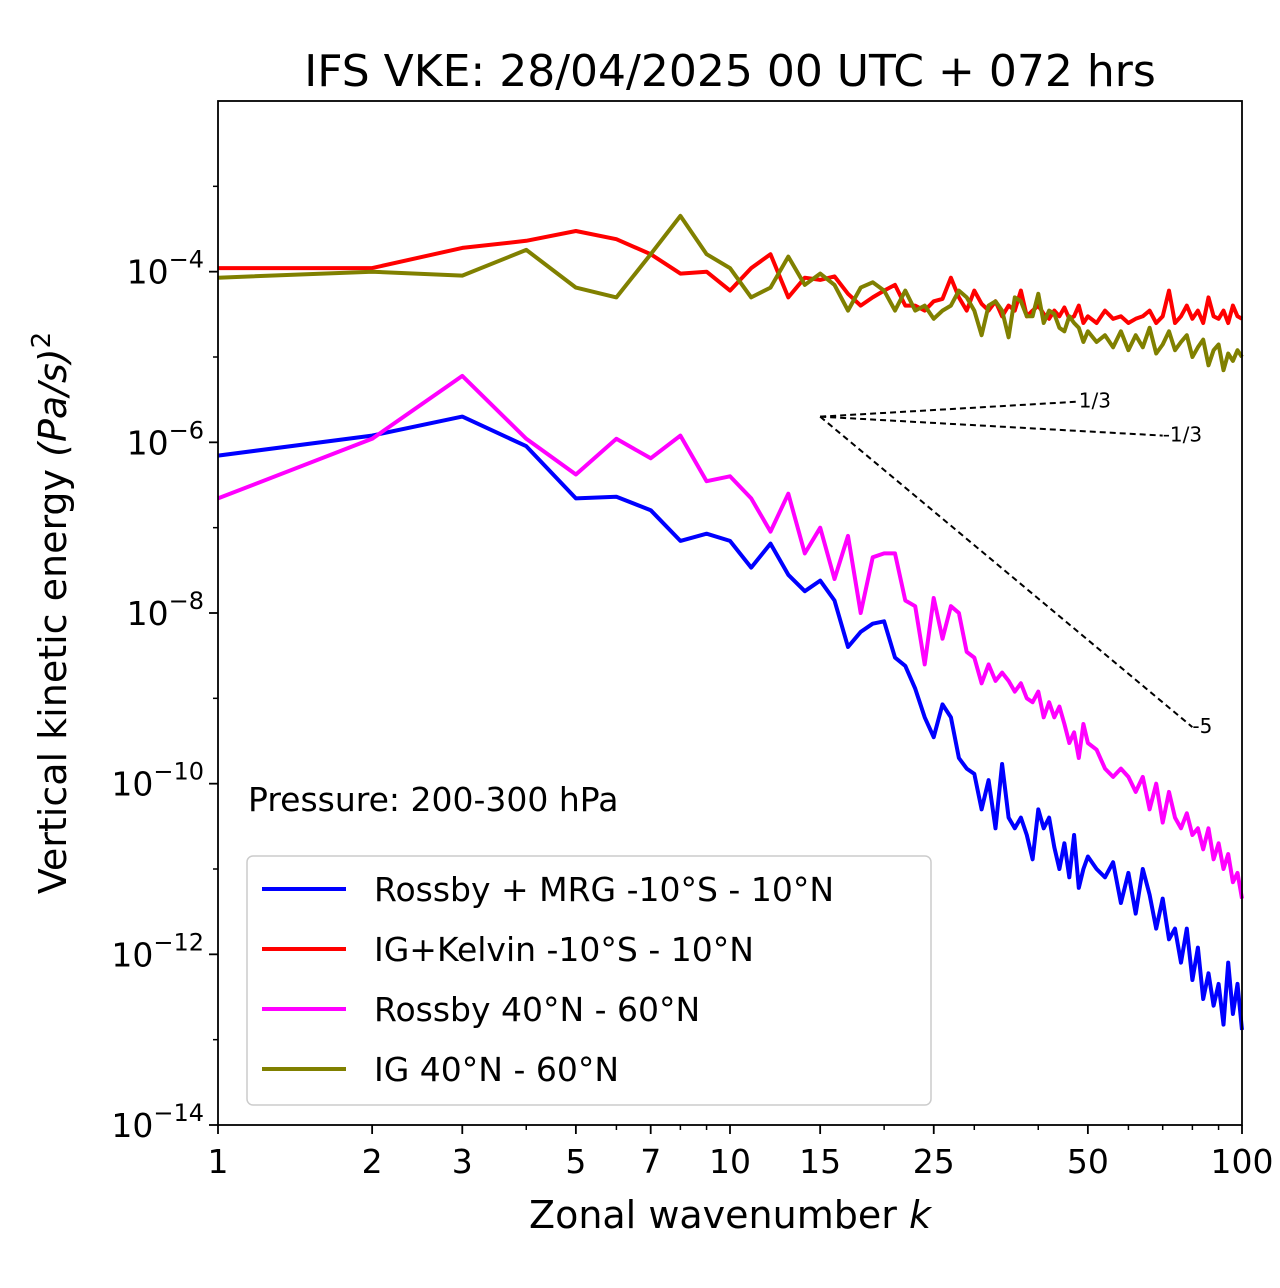 The width and height of the screenshot is (1280, 1288). What do you see at coordinates (165, 439) in the screenshot?
I see `y-tick-label: 10⁻⁶` at bounding box center [165, 439].